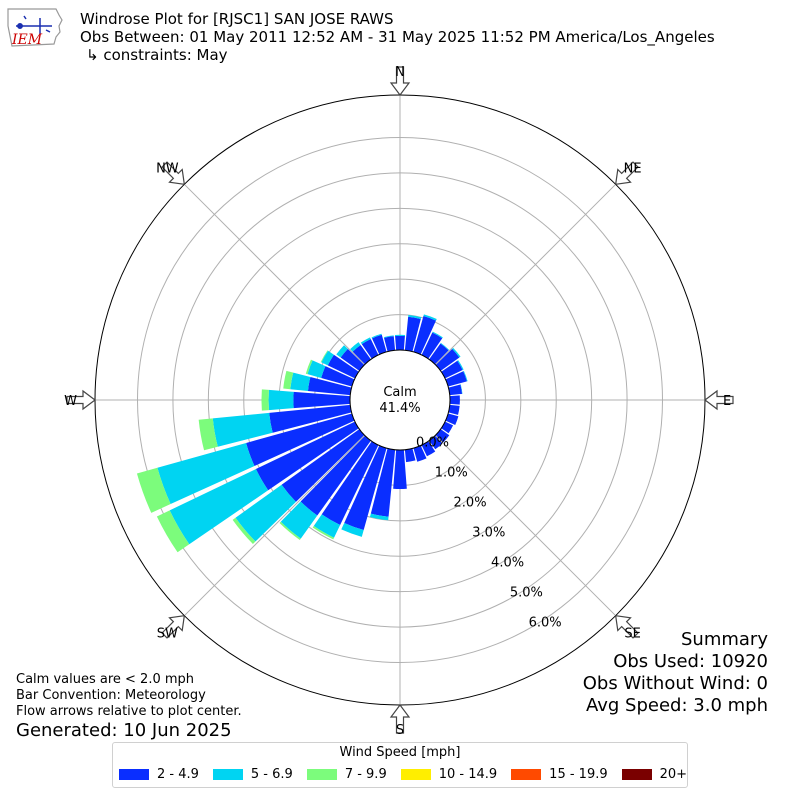 Image resolution: width=800 pixels, height=800 pixels. What do you see at coordinates (34, 24) in the screenshot?
I see `weather-instrument-icon` at bounding box center [34, 24].